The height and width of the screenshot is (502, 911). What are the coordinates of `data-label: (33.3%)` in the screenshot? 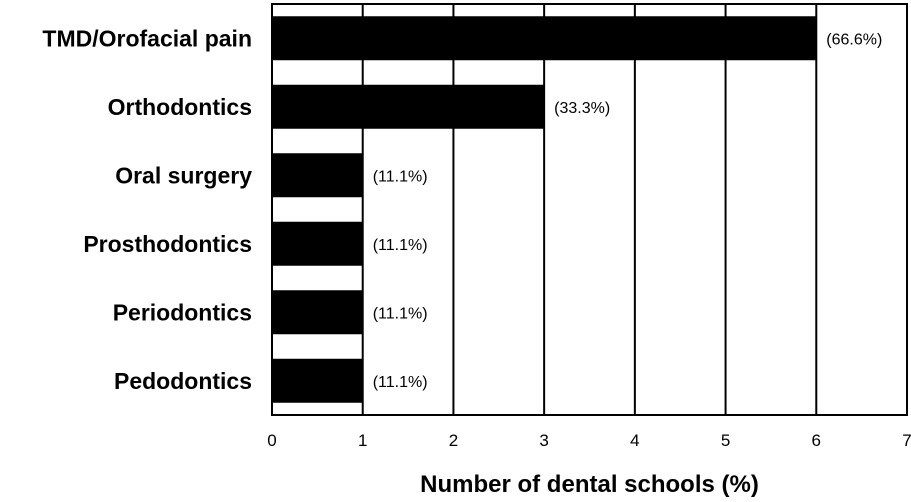 It's located at (582, 108).